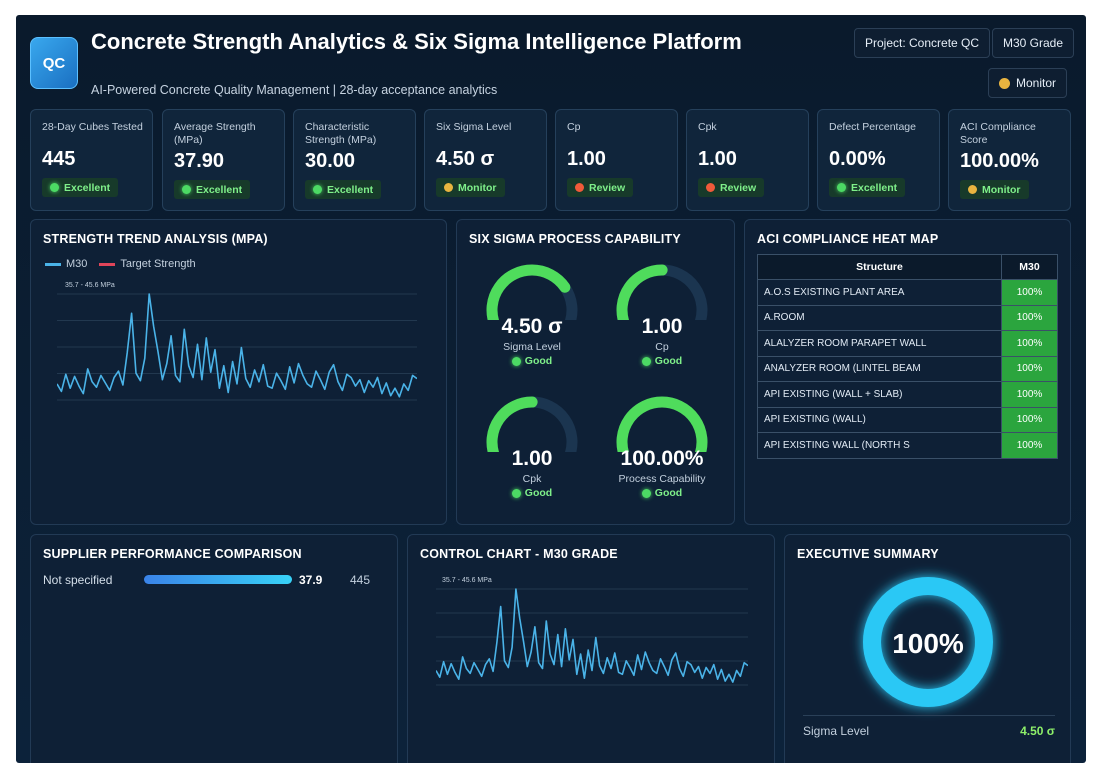 The width and height of the screenshot is (1100, 778). I want to click on trend-range-label: 35.7 - 45.6 MPa, so click(90, 285).